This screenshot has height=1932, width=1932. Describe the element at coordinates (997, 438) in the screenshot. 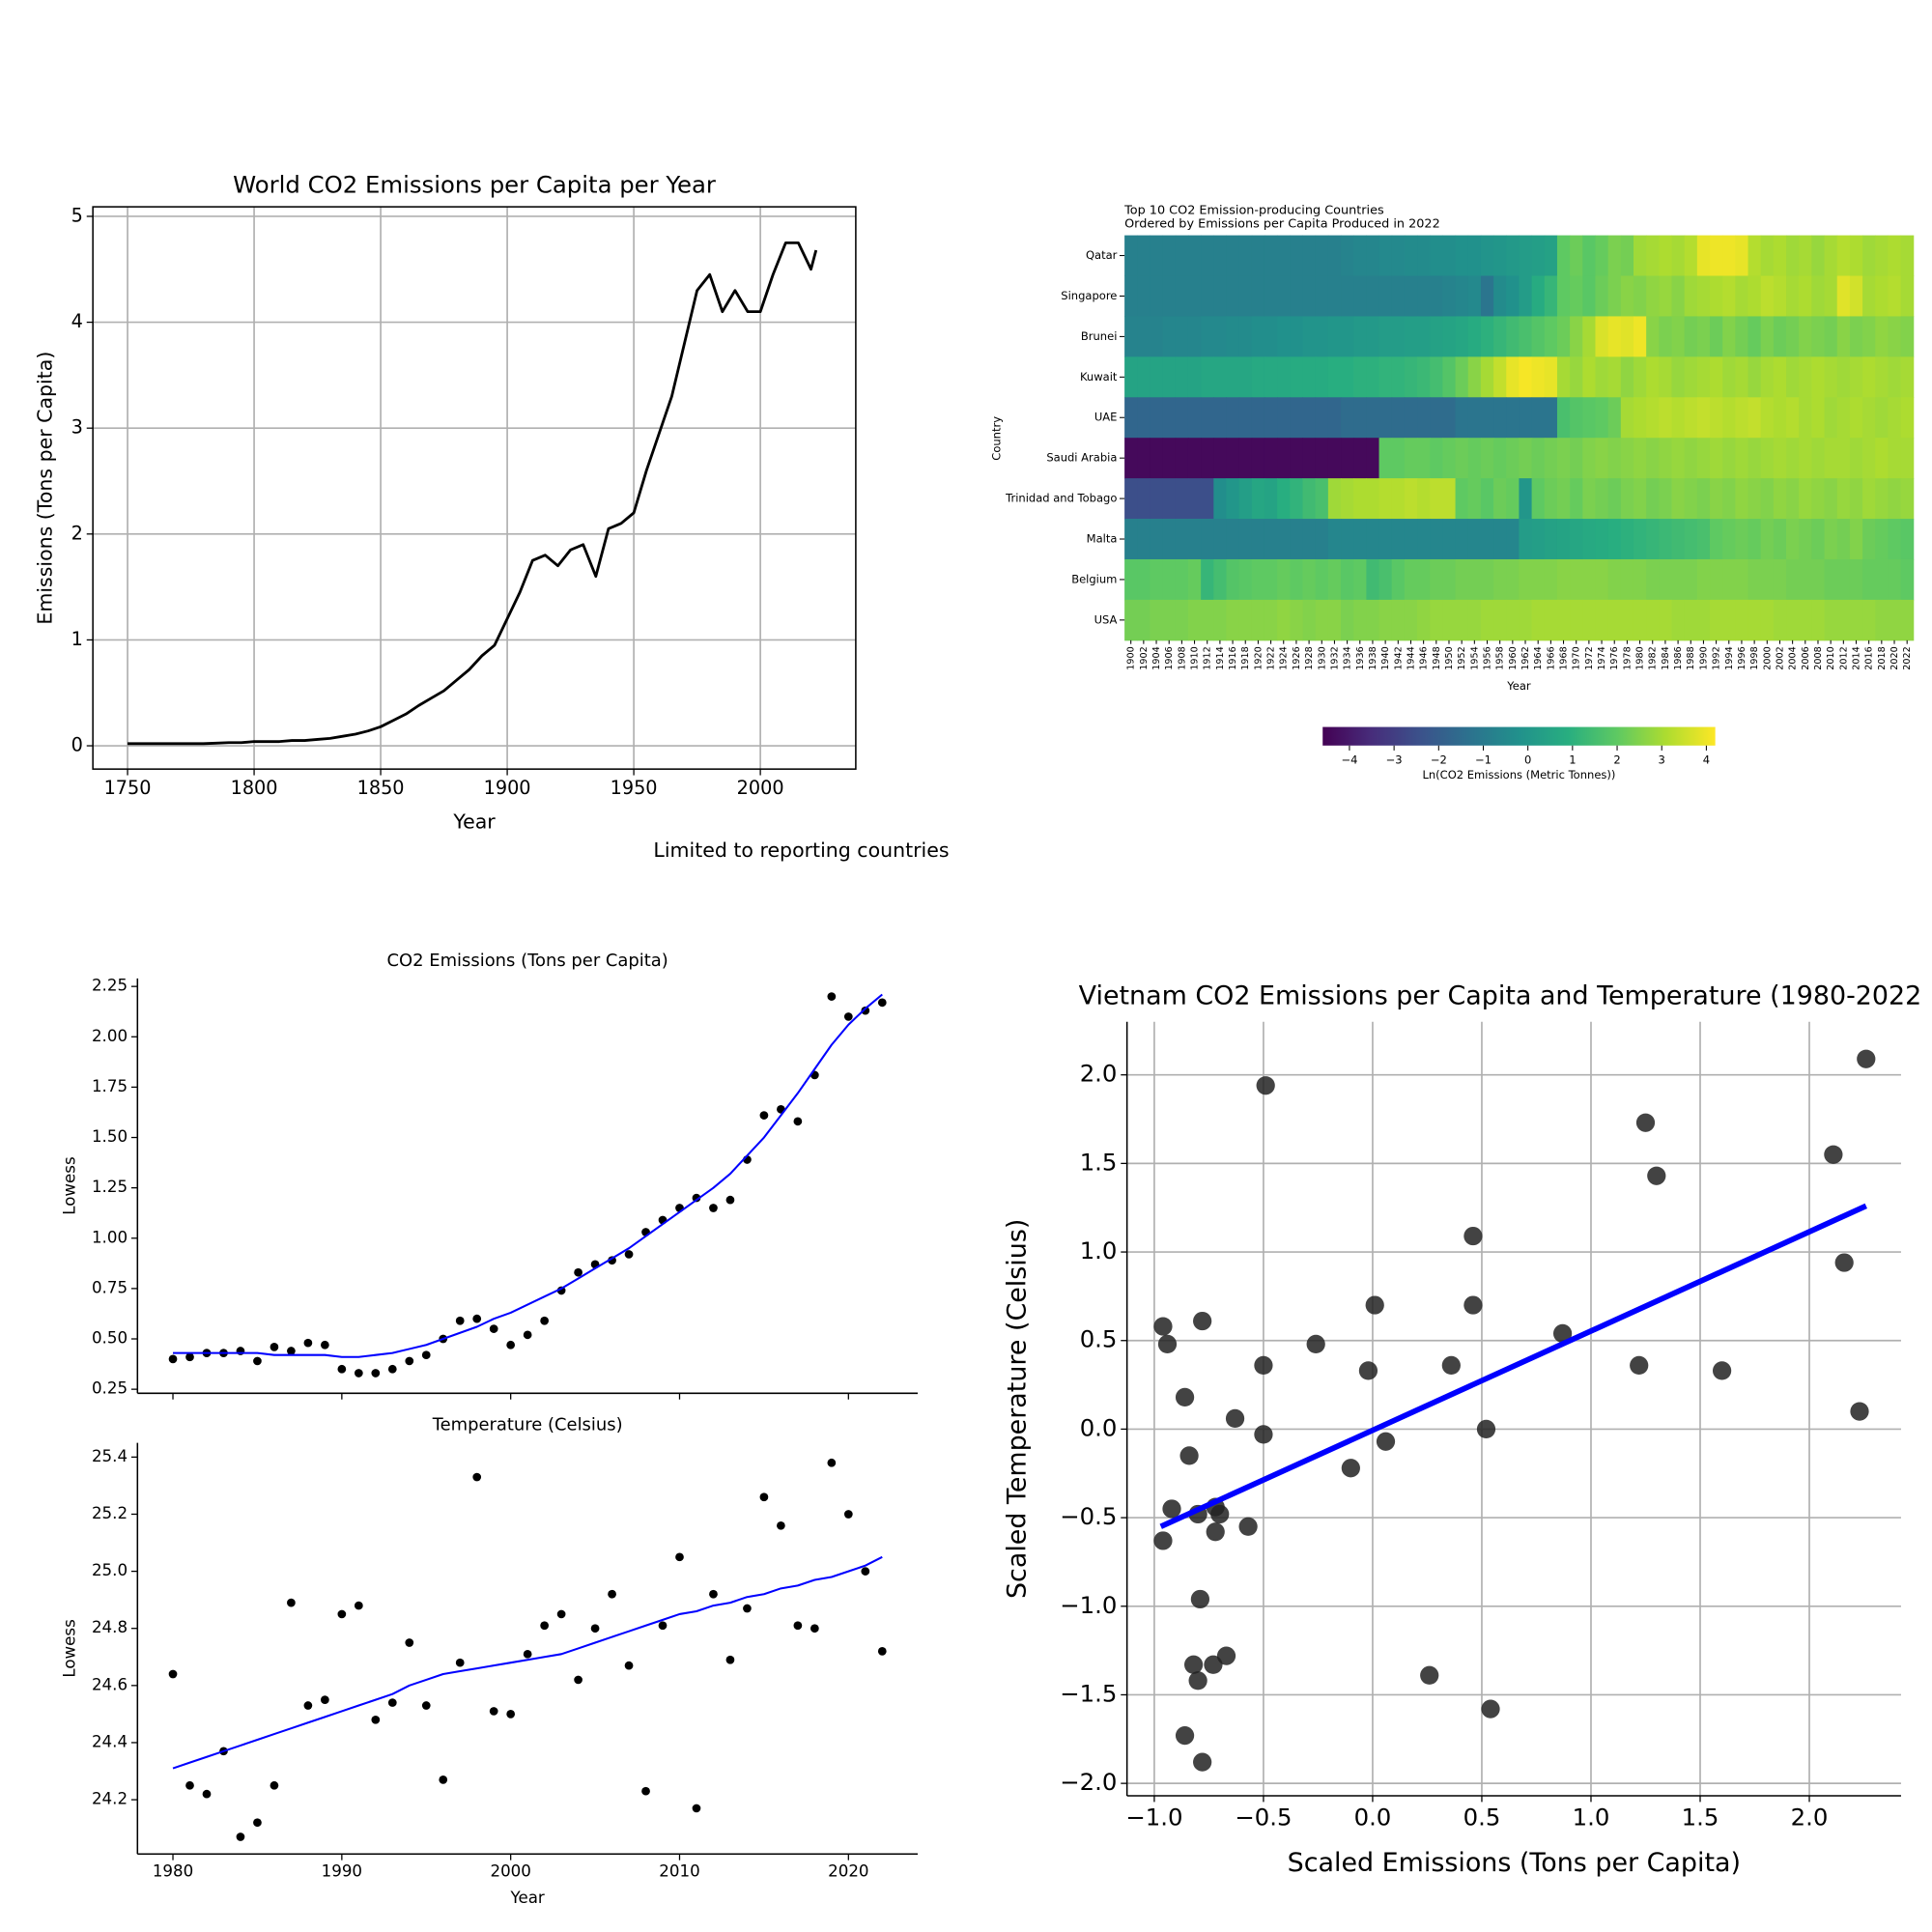

I see `y-axis-label: Country` at that location.